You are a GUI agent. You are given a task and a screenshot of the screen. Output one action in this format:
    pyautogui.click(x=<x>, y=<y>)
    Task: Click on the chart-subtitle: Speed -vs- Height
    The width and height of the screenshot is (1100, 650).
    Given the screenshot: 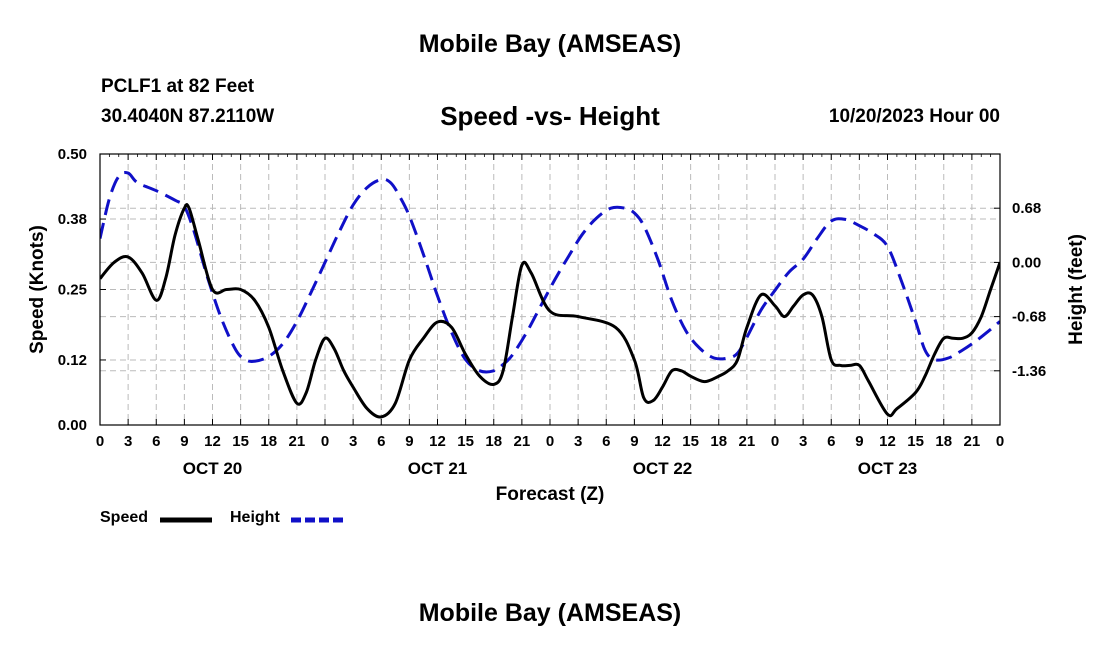 What is the action you would take?
    pyautogui.click(x=550, y=116)
    